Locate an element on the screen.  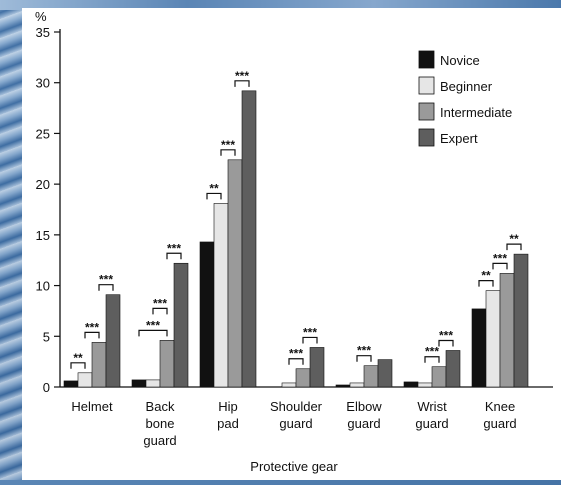
legend-swatch-intermediate is located at coordinates (426, 111).